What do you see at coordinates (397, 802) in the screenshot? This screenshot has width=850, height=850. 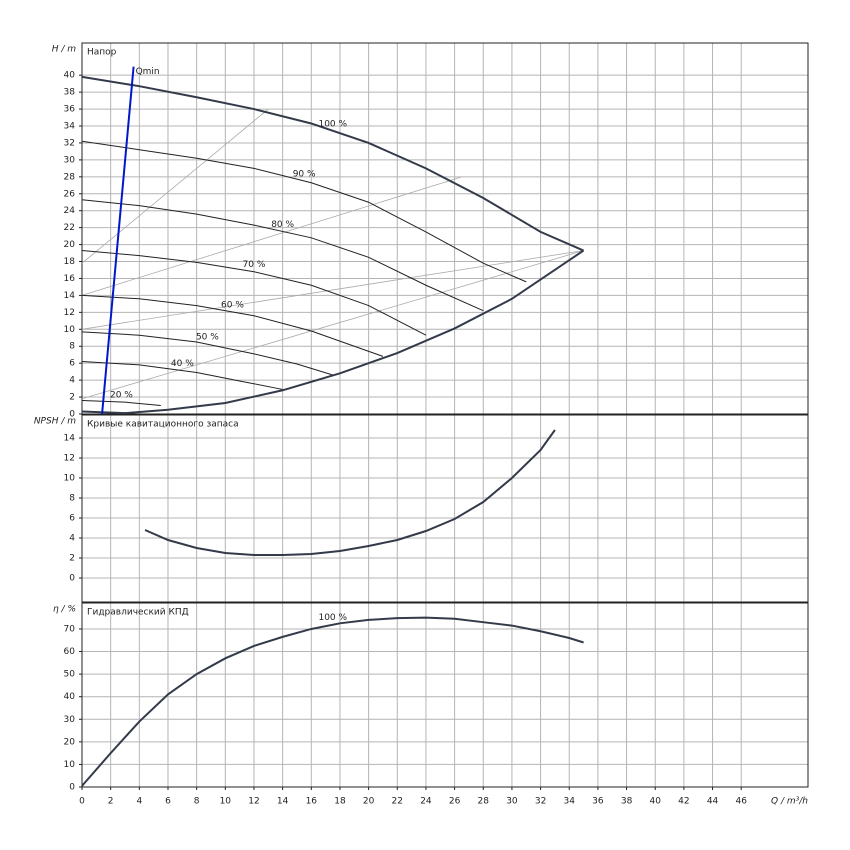 I see `x-tick-label: 22` at bounding box center [397, 802].